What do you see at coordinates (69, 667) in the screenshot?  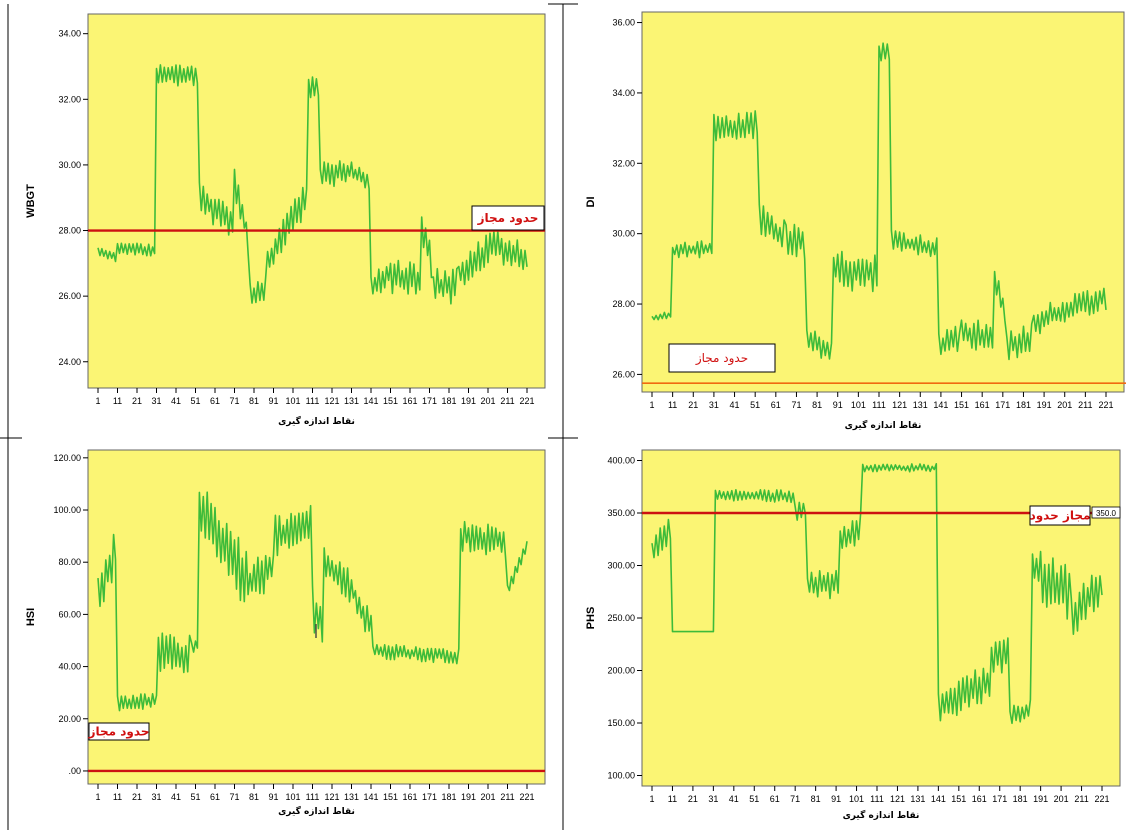 I see `y-tick-label: 40.00` at bounding box center [69, 667].